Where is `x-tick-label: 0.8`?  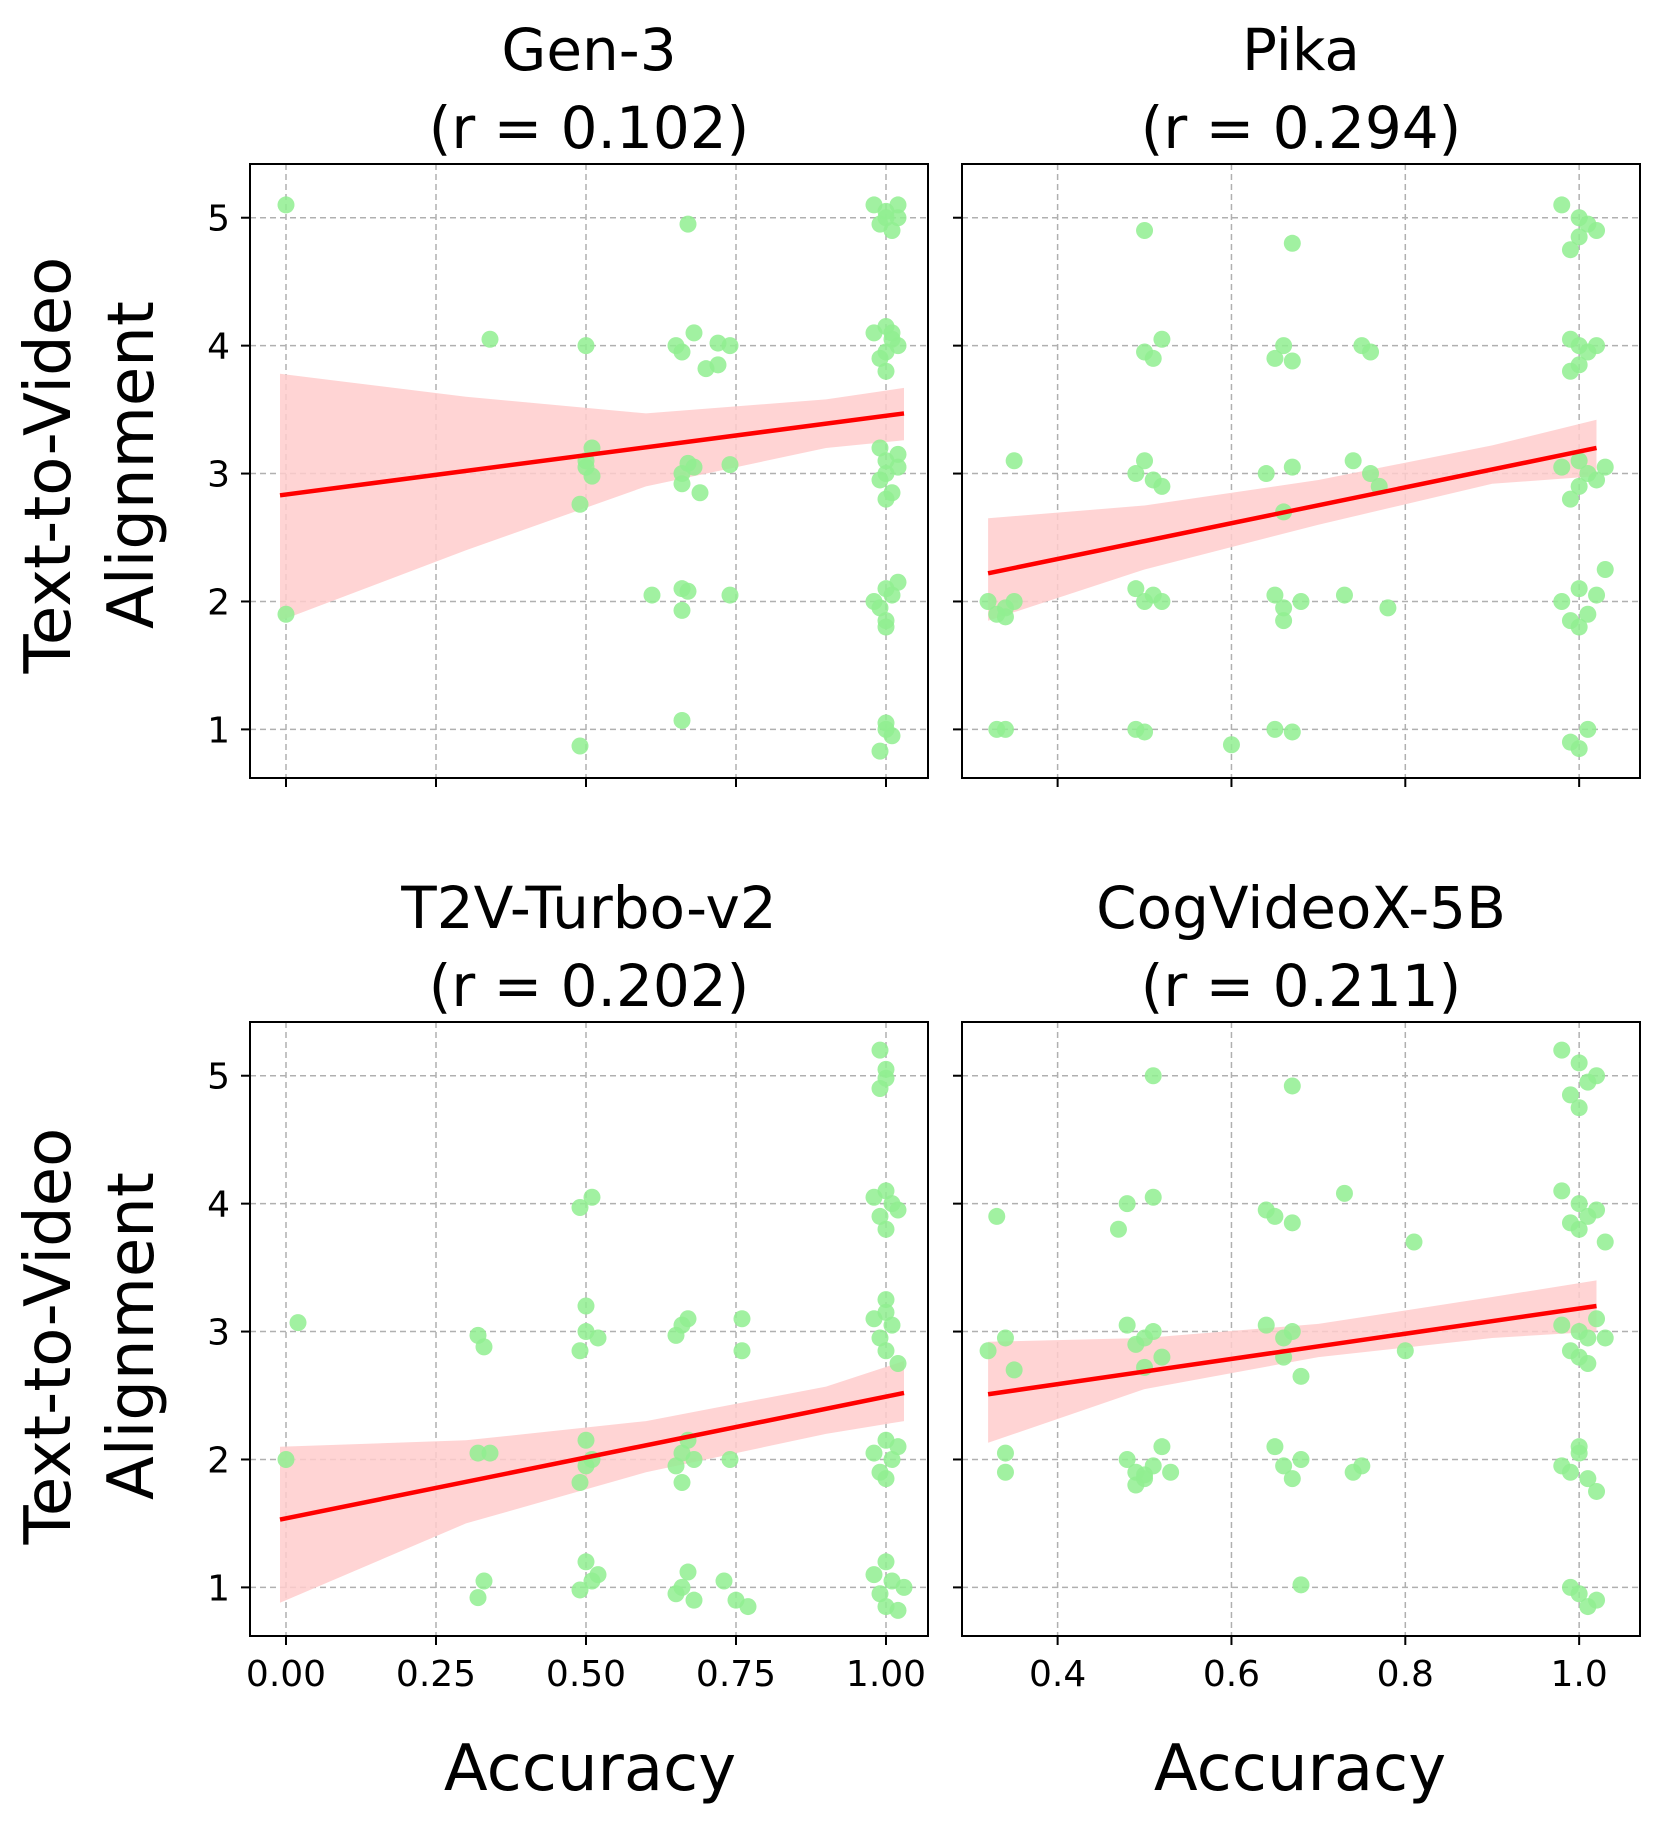
x-tick-label: 0.8 is located at coordinates (1405, 1674).